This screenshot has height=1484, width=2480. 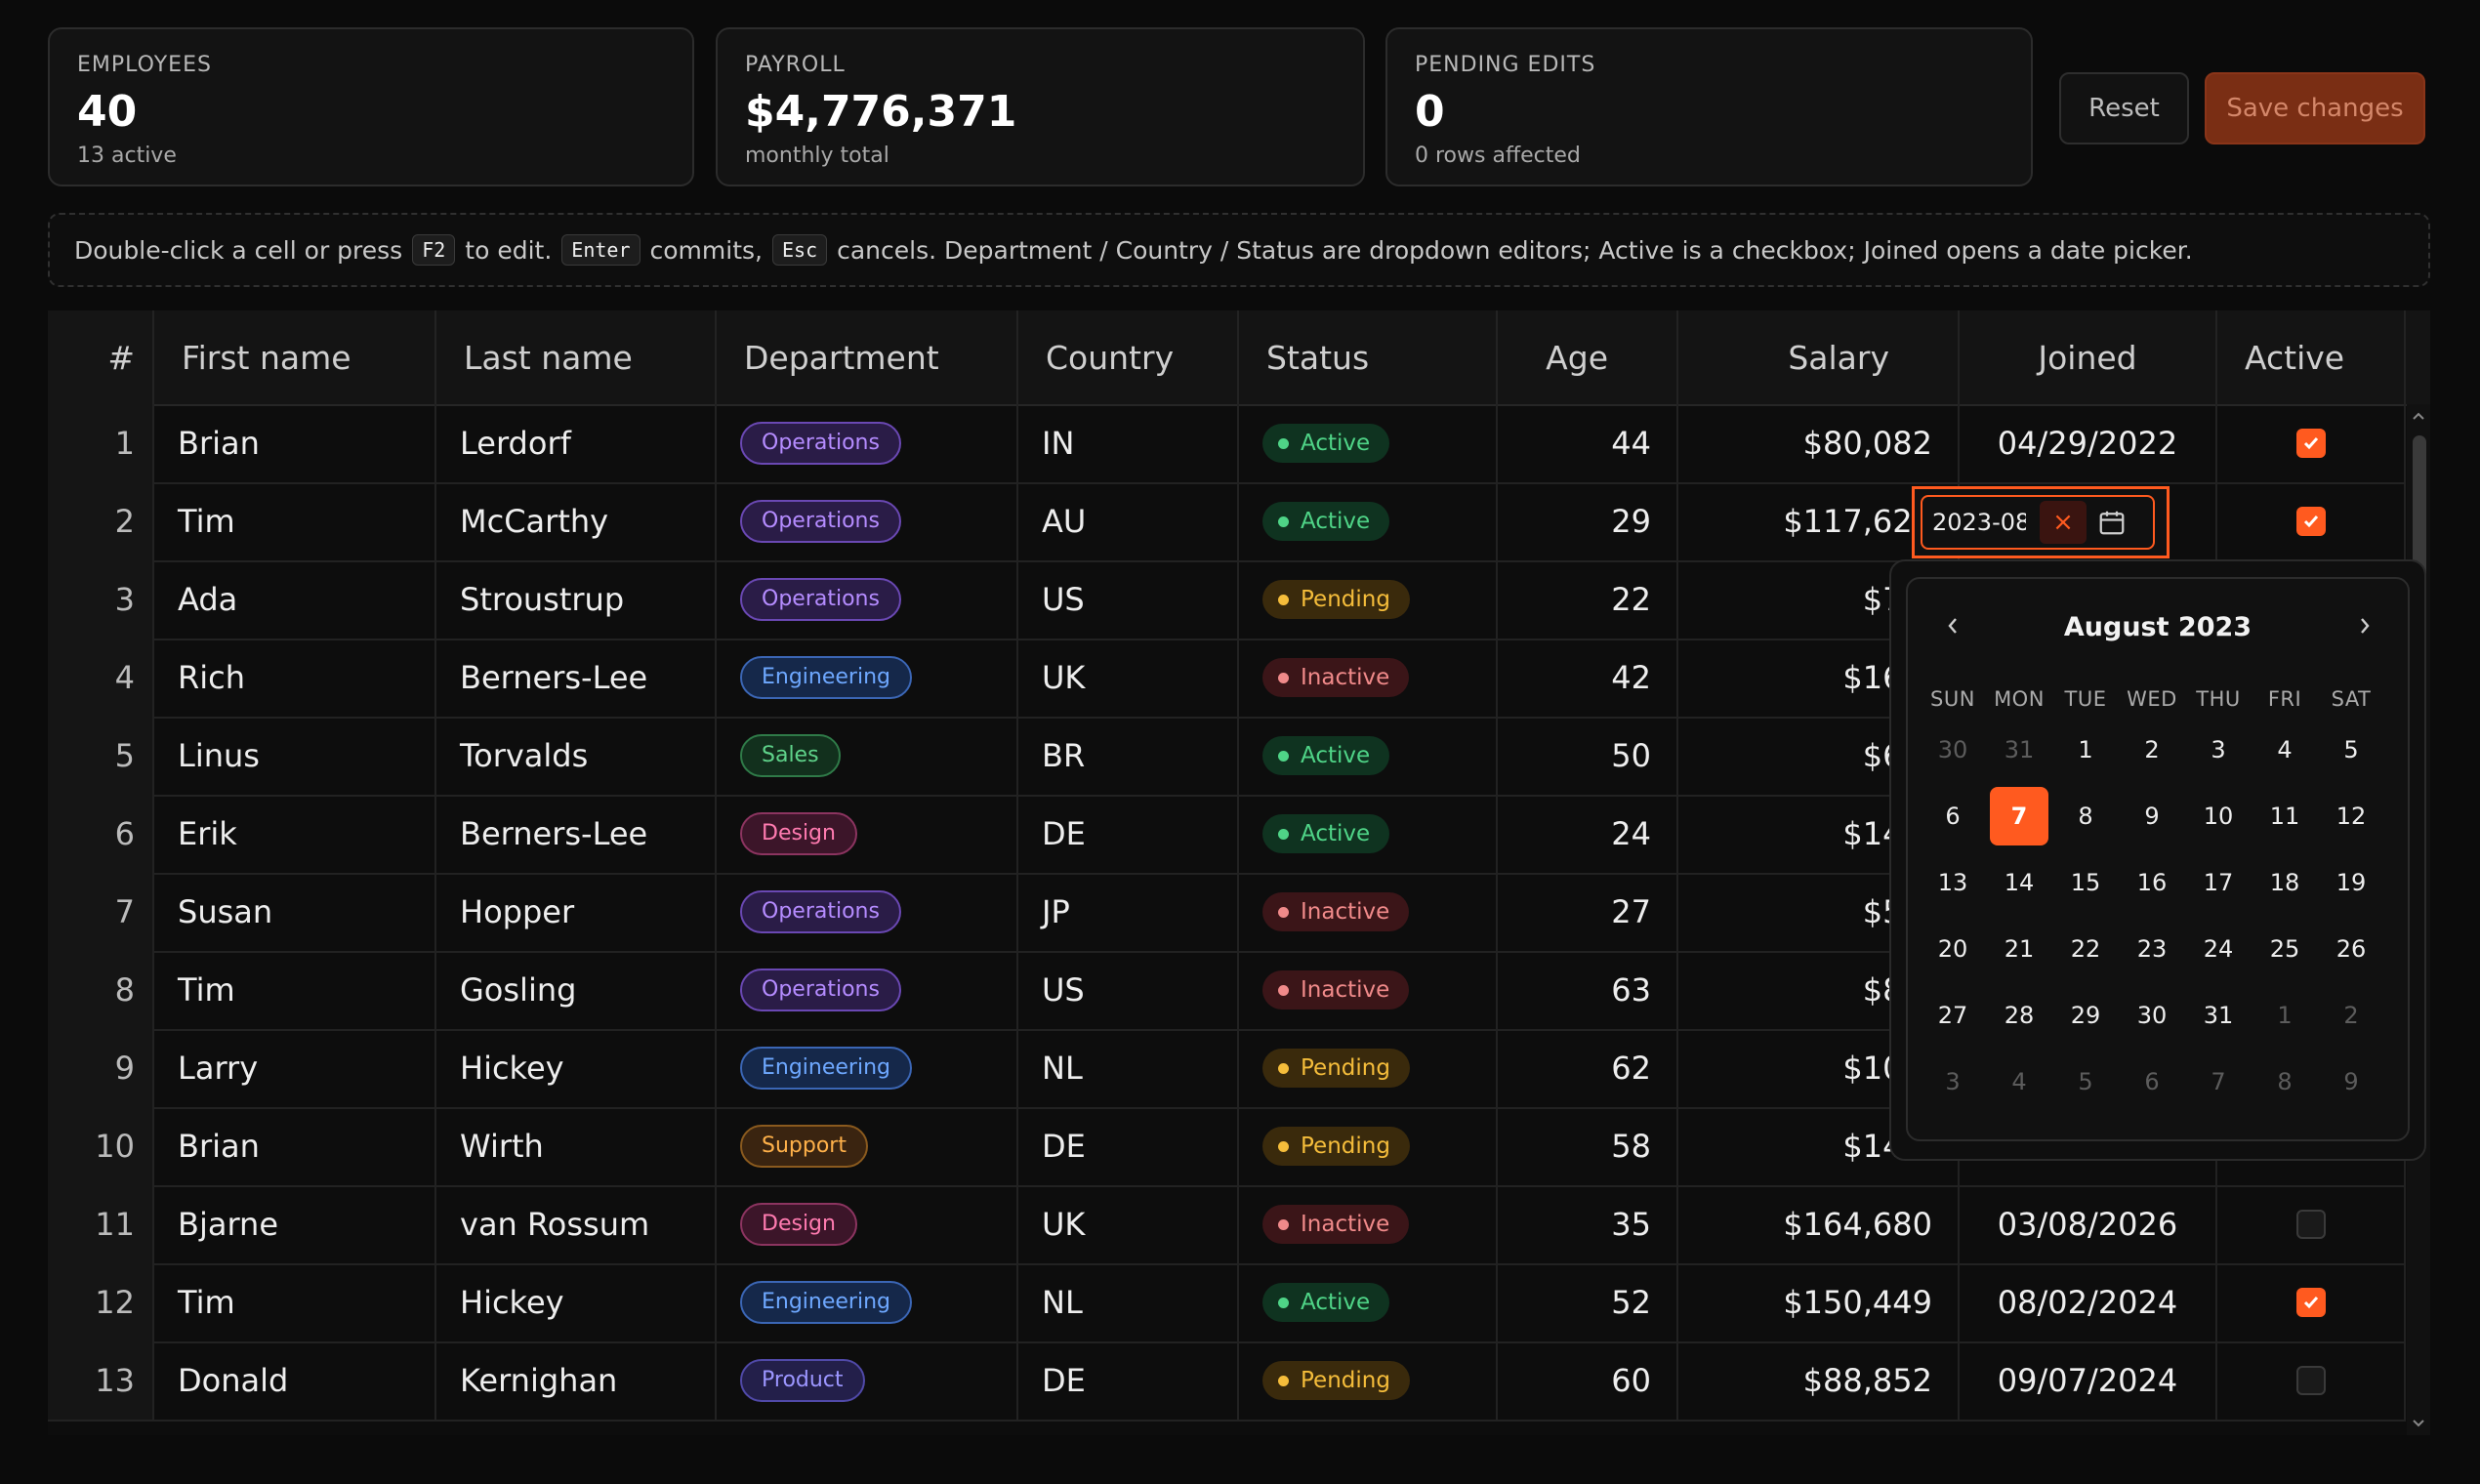 I want to click on column-header-first-name: First name, so click(x=295, y=357).